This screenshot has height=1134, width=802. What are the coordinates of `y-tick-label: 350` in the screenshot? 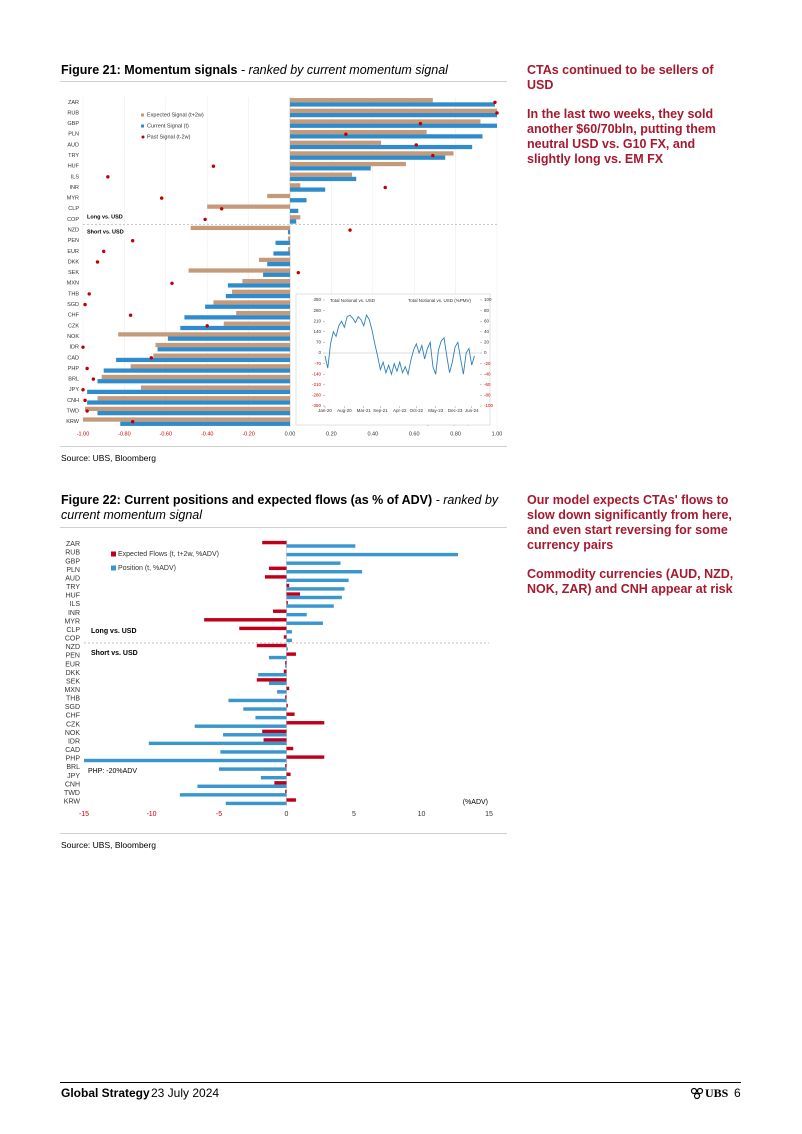 It's located at (317, 299).